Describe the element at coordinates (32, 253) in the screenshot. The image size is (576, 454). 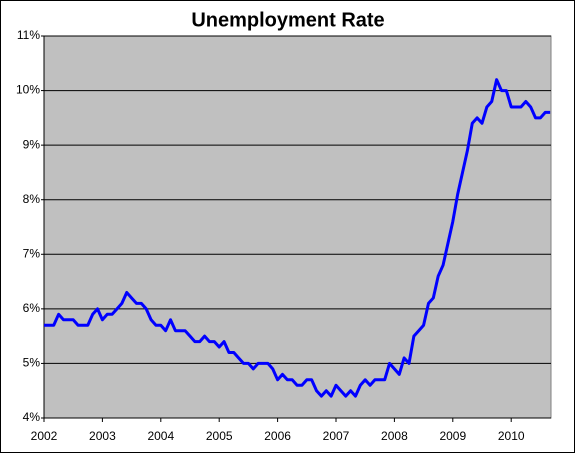
I see `y-tick-label: 7%` at that location.